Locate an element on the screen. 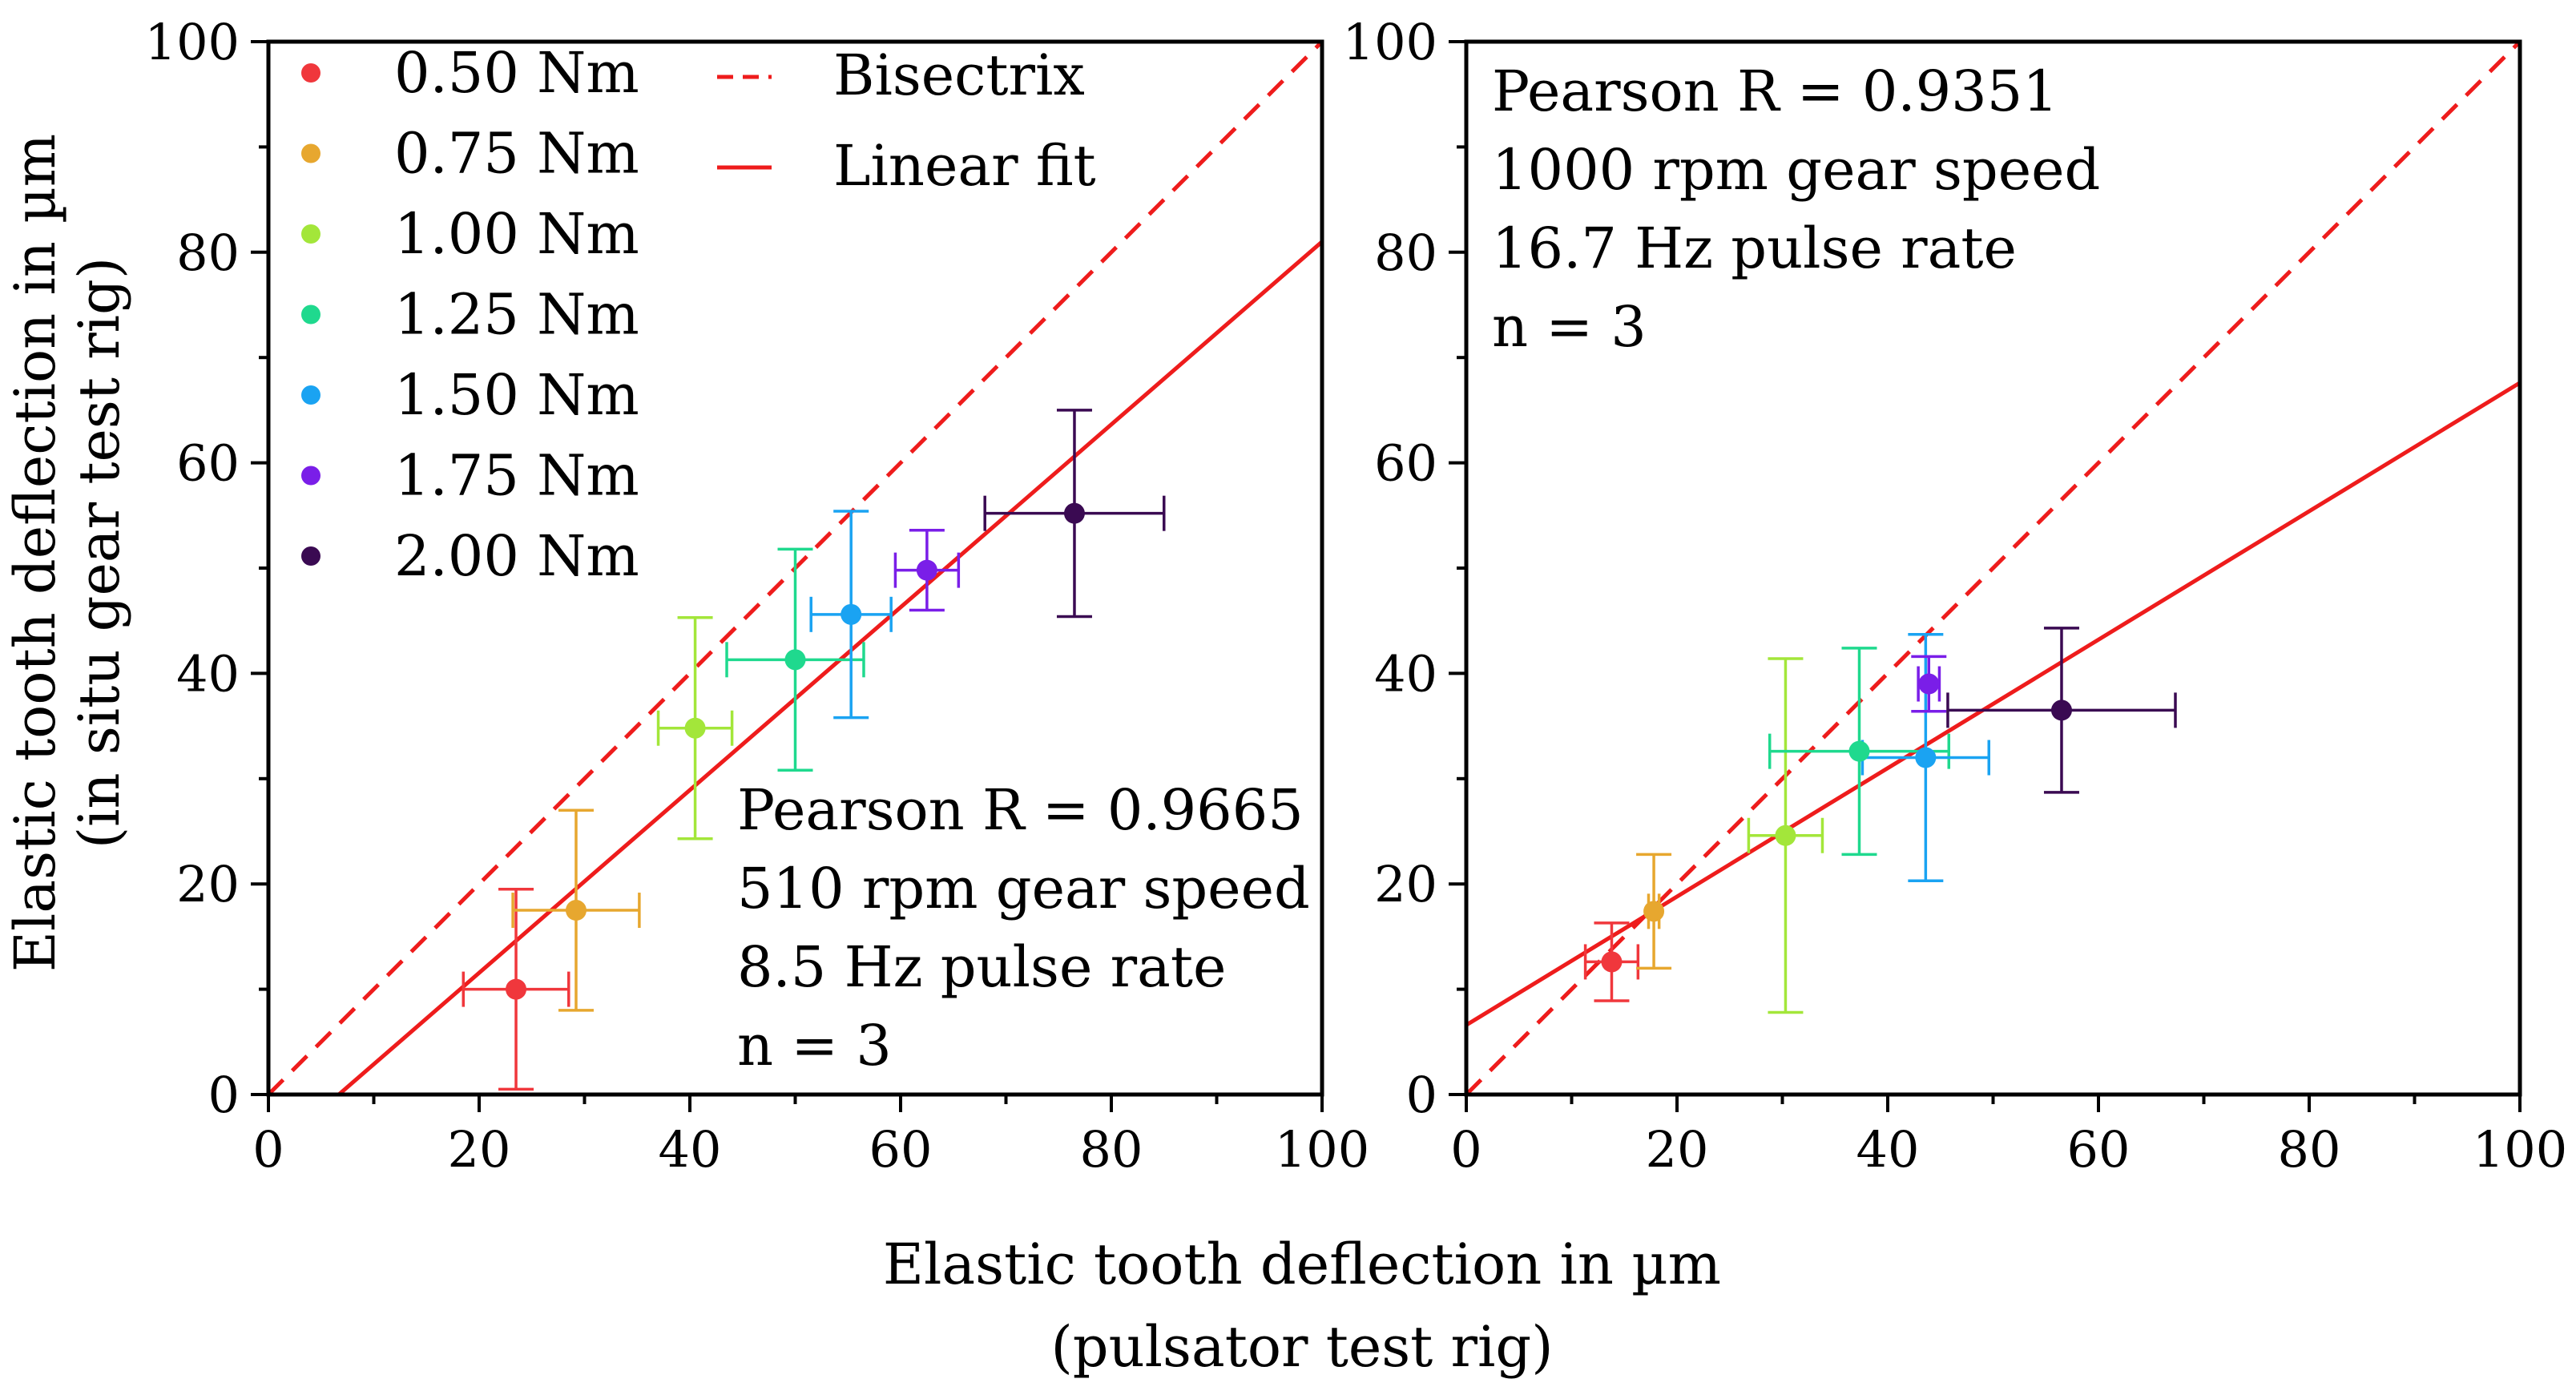 The image size is (2576, 1399). right-annotation-line-1: 1000 rpm gear speed is located at coordinates (1796, 170).